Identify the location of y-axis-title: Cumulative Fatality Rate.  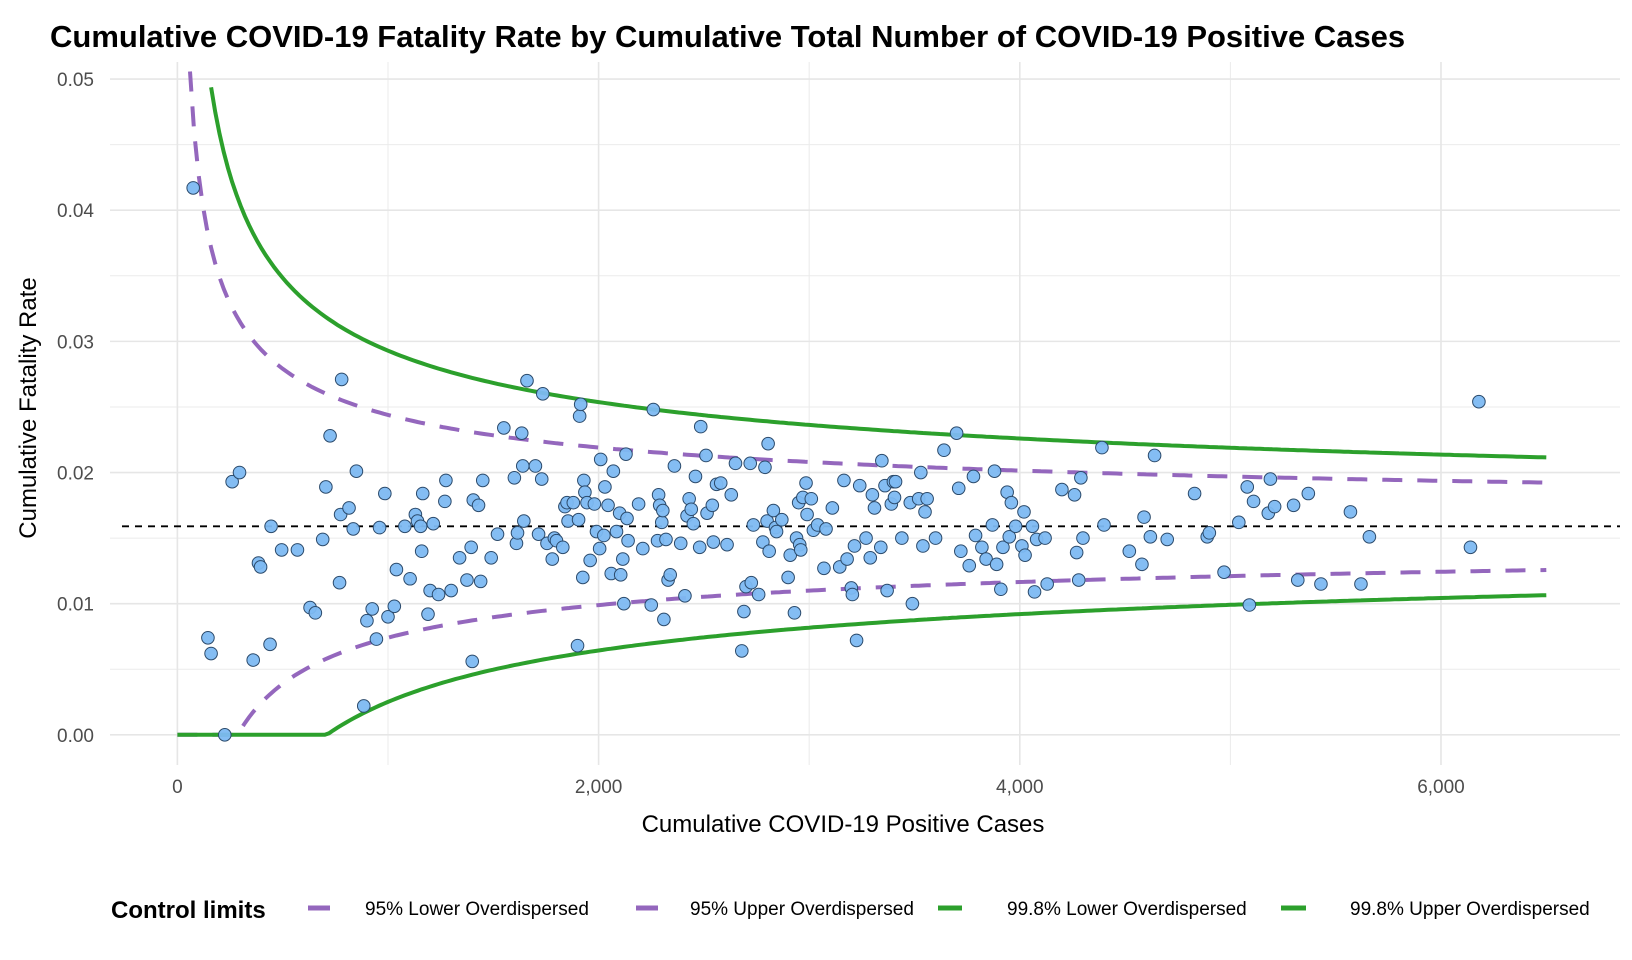
(28, 407).